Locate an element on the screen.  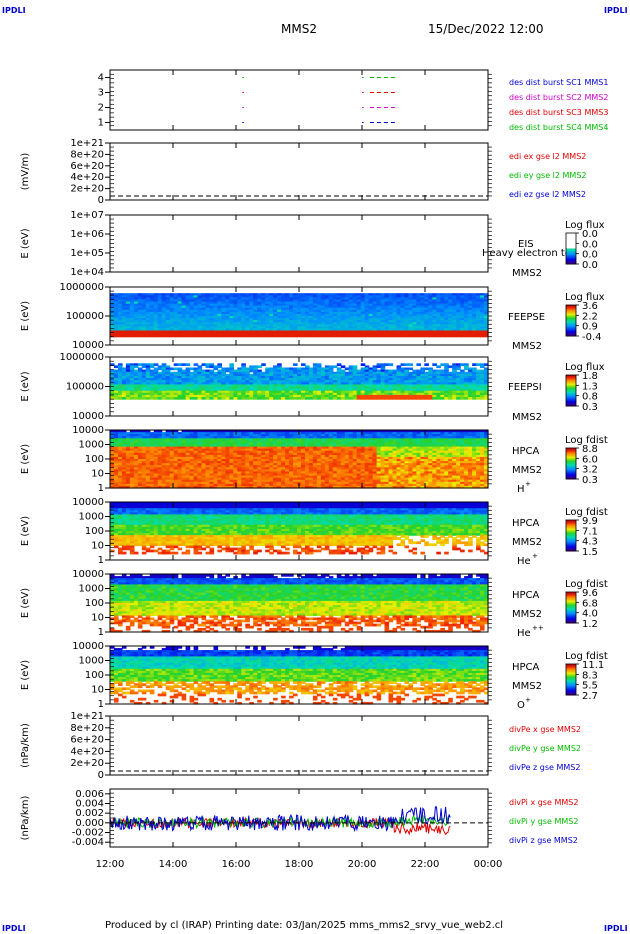
colorbar-tick-label: -0.4 is located at coordinates (592, 337).